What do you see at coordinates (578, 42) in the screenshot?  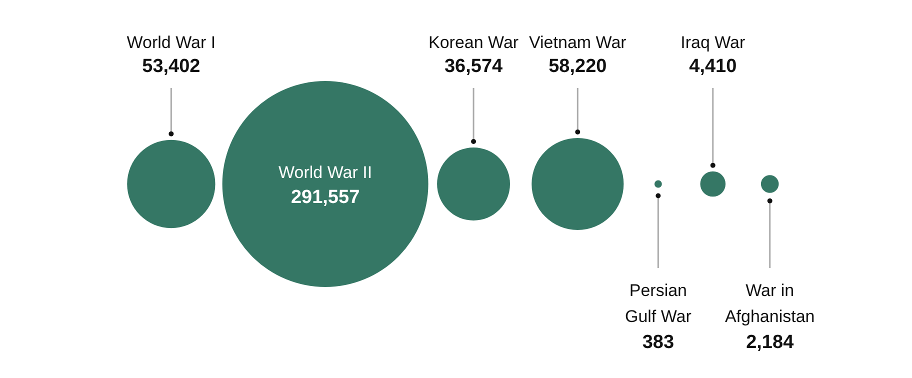 I see `category-label: Vietnam War` at bounding box center [578, 42].